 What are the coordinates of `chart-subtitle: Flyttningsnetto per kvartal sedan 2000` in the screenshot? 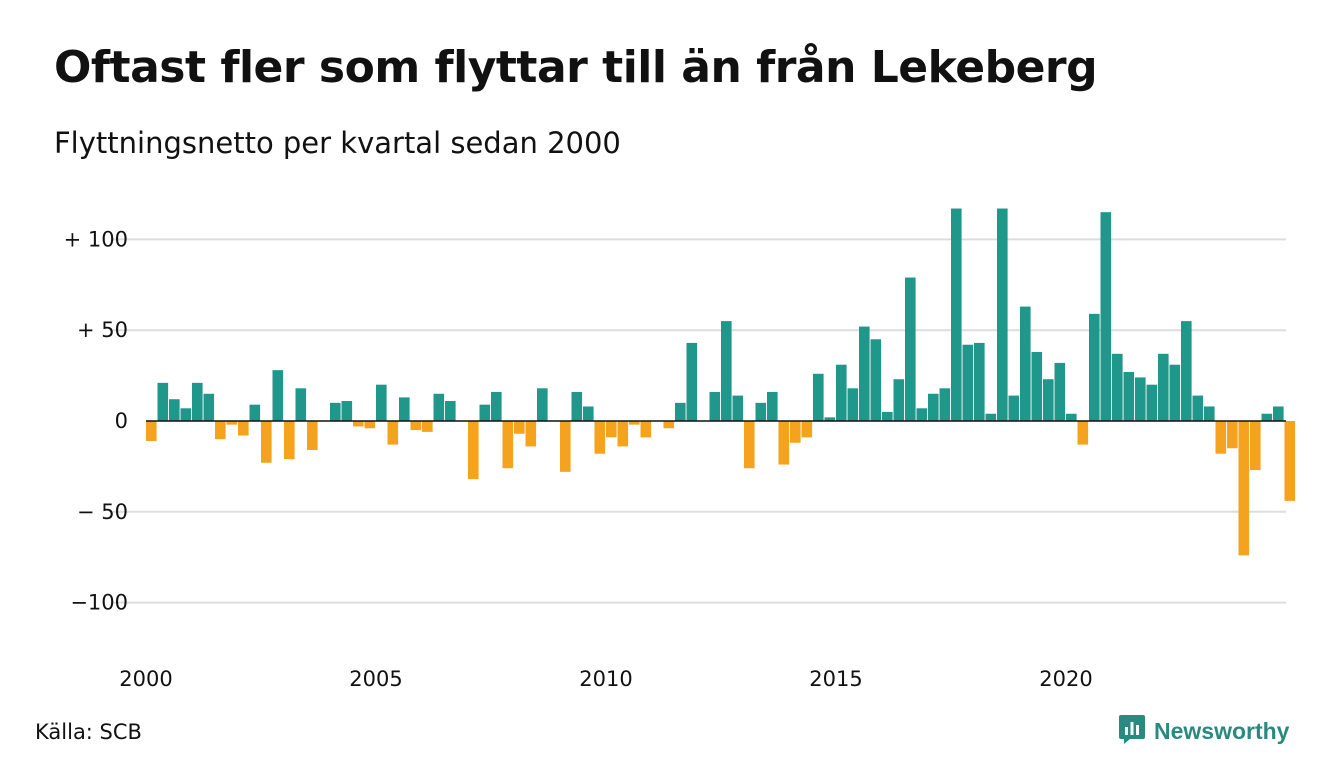 It's located at (337, 143).